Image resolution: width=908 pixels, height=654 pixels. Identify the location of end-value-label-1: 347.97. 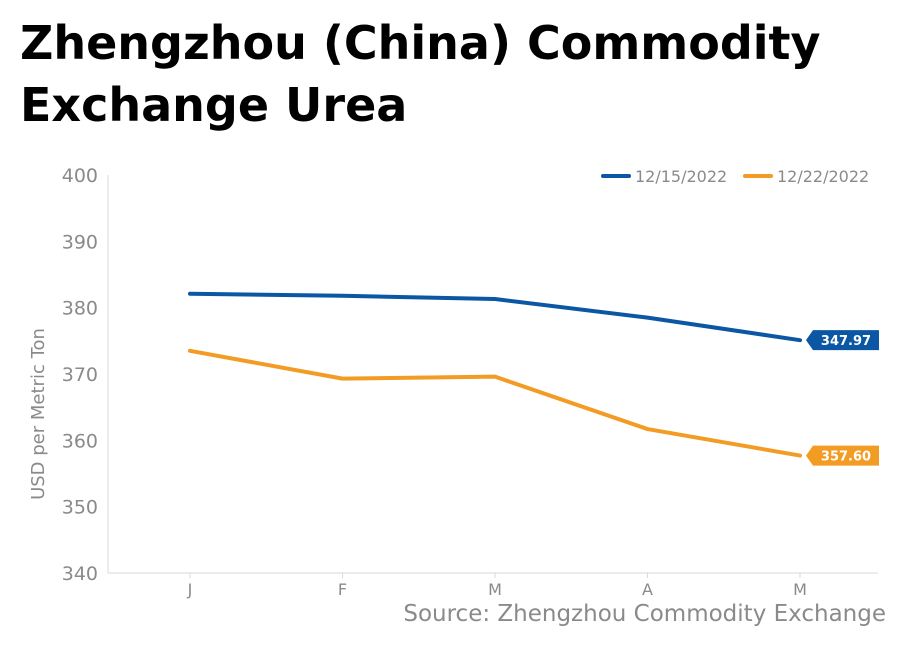
(842, 340).